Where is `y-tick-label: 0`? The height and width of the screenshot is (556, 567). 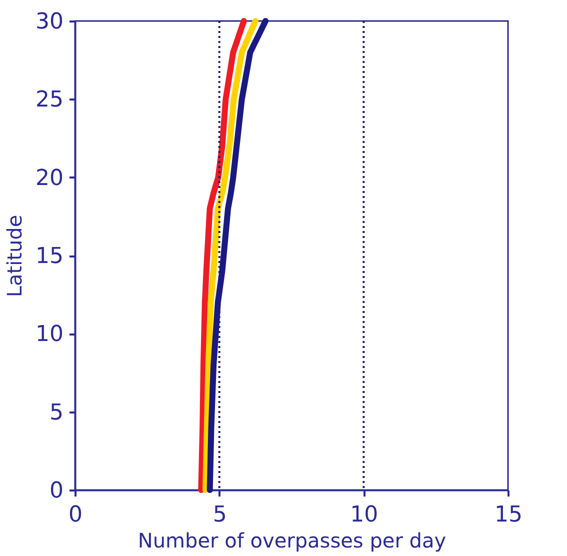
y-tick-label: 0 is located at coordinates (57, 491).